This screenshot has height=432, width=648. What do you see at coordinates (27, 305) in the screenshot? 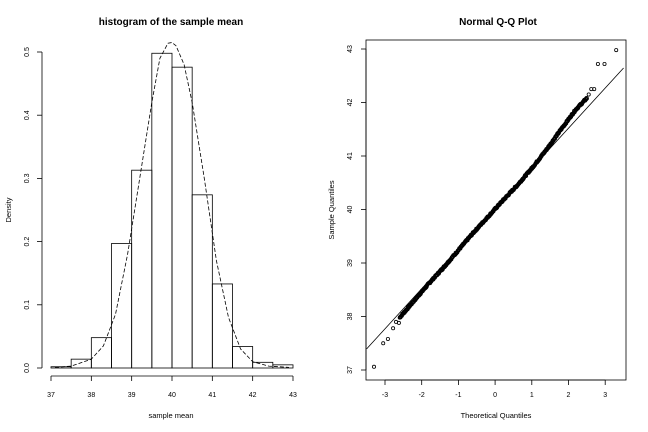
I see `histogram-y-tick-label: 0.1` at bounding box center [27, 305].